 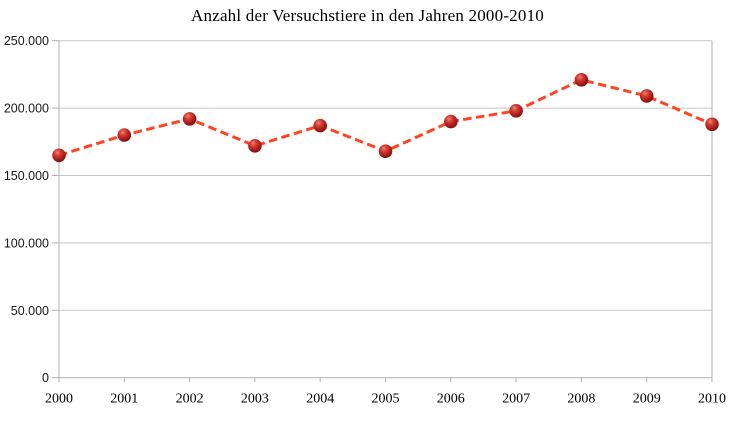 What do you see at coordinates (451, 121) in the screenshot?
I see `data-point-2006` at bounding box center [451, 121].